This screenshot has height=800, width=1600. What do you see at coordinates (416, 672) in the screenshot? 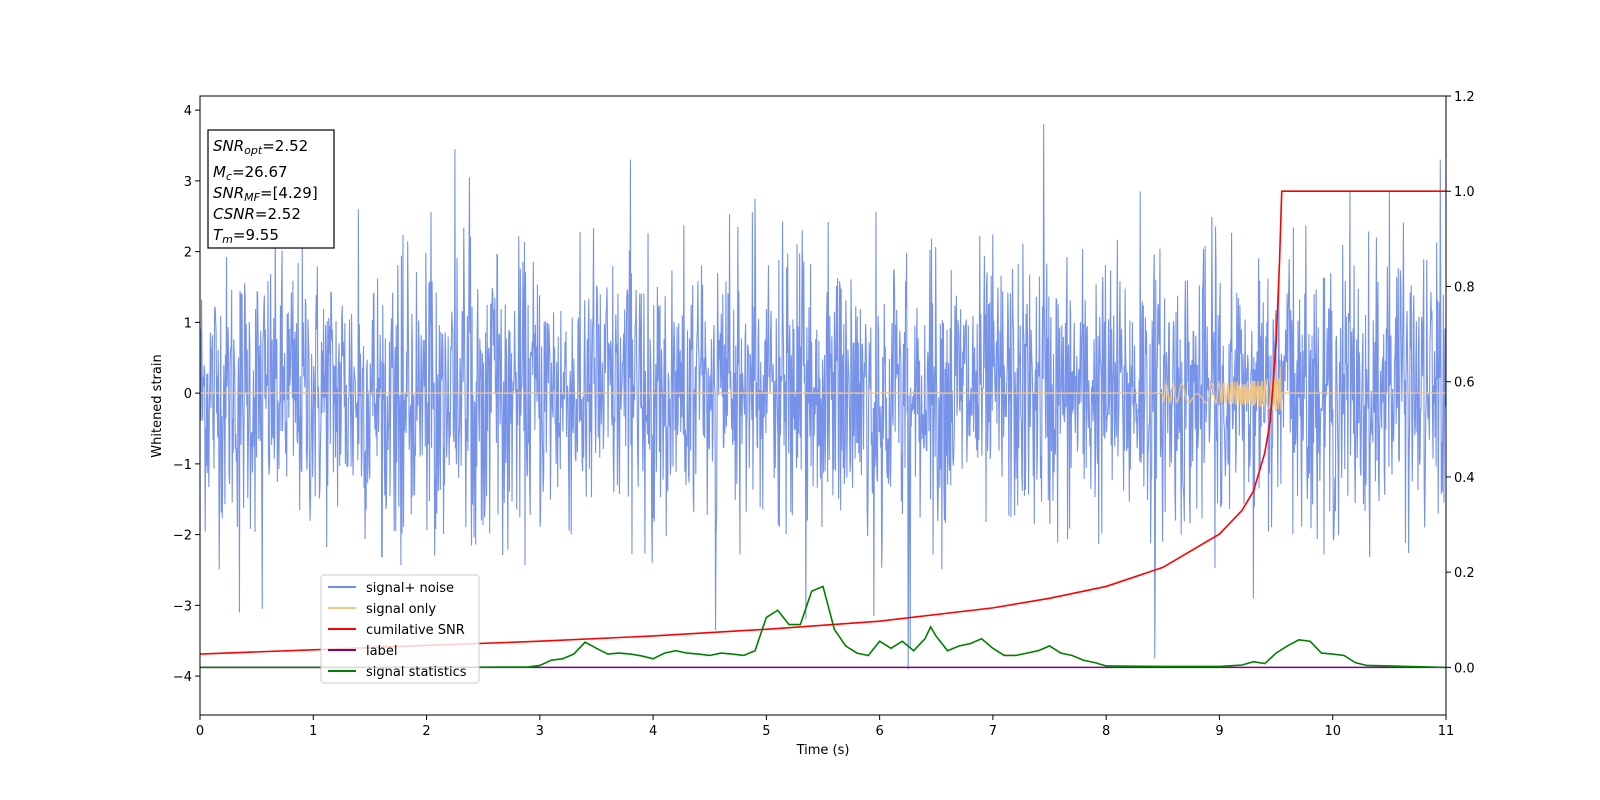
I see `legend-entry-label: signal statistics` at bounding box center [416, 672].